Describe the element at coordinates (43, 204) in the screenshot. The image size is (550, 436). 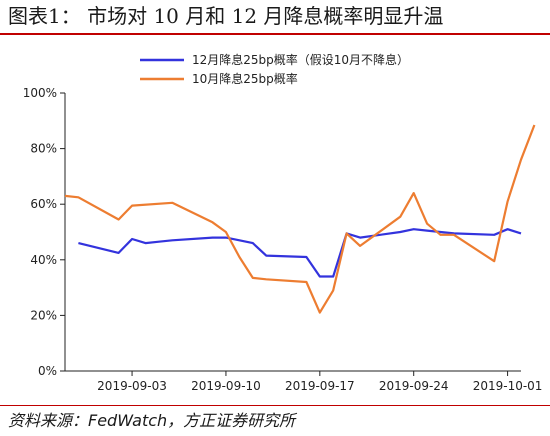
I see `y-tick-label: 60%` at that location.